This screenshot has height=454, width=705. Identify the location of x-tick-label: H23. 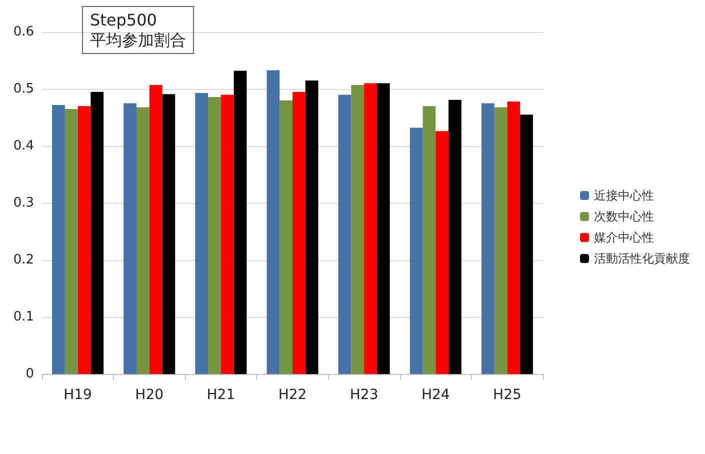
(364, 395).